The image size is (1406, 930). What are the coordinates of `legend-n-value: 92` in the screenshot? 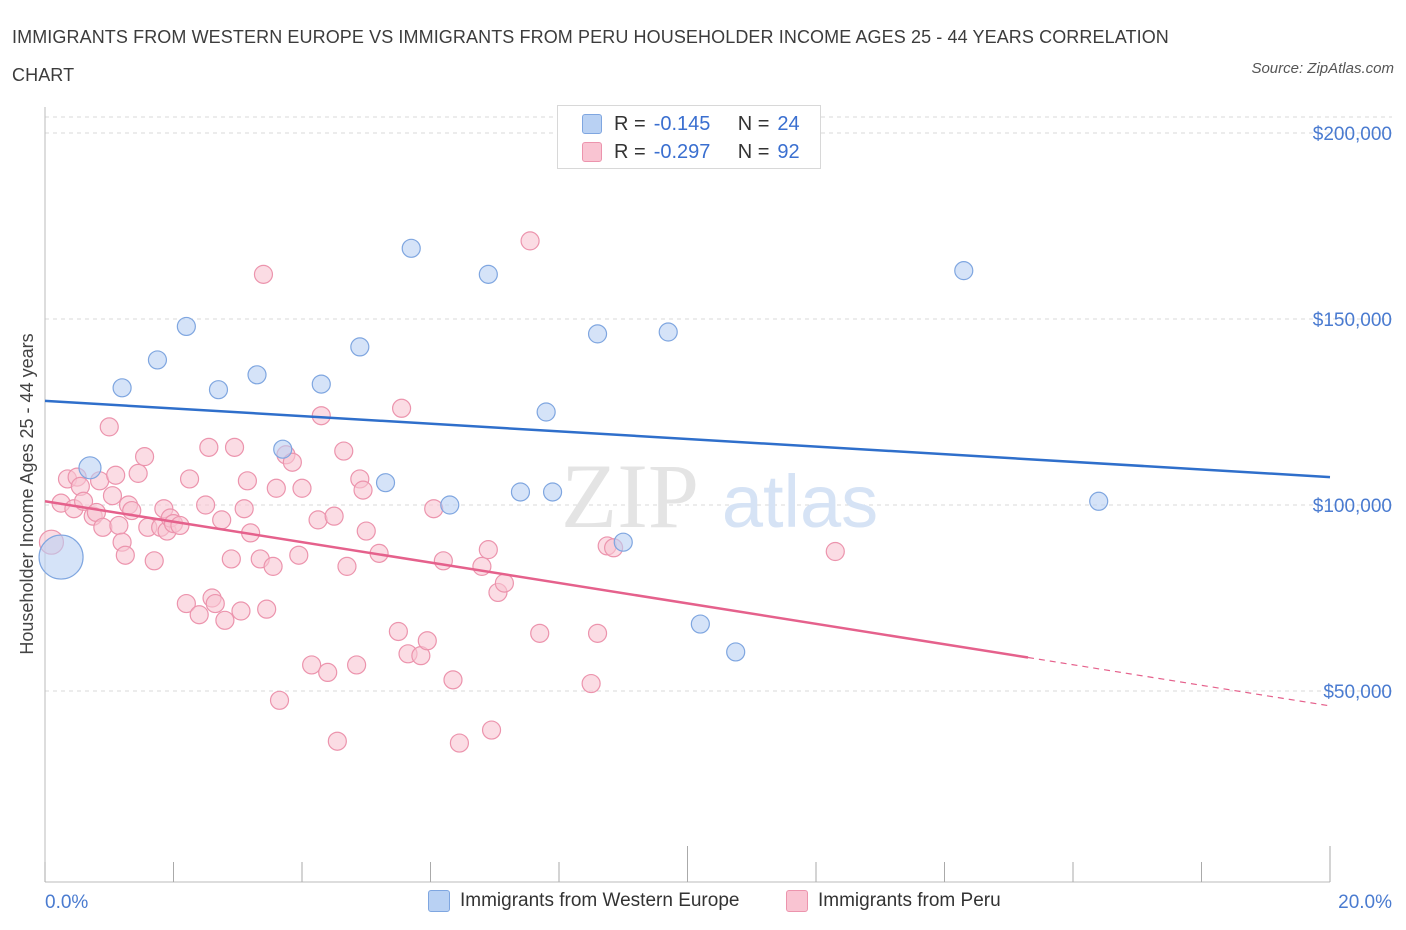 It's located at (788, 151).